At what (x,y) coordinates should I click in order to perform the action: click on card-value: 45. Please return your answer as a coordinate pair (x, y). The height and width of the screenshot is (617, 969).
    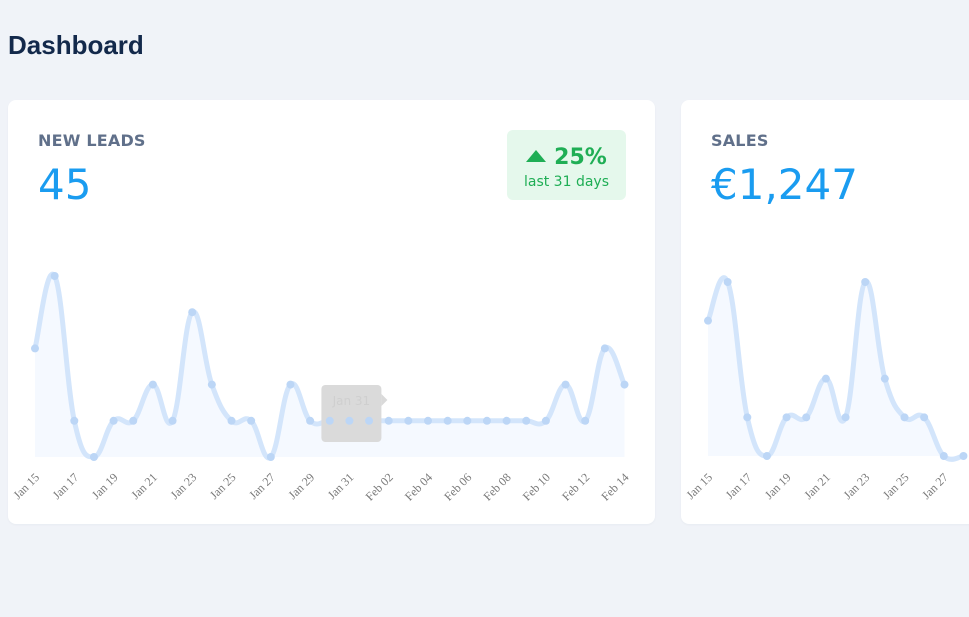
    Looking at the image, I should click on (65, 184).